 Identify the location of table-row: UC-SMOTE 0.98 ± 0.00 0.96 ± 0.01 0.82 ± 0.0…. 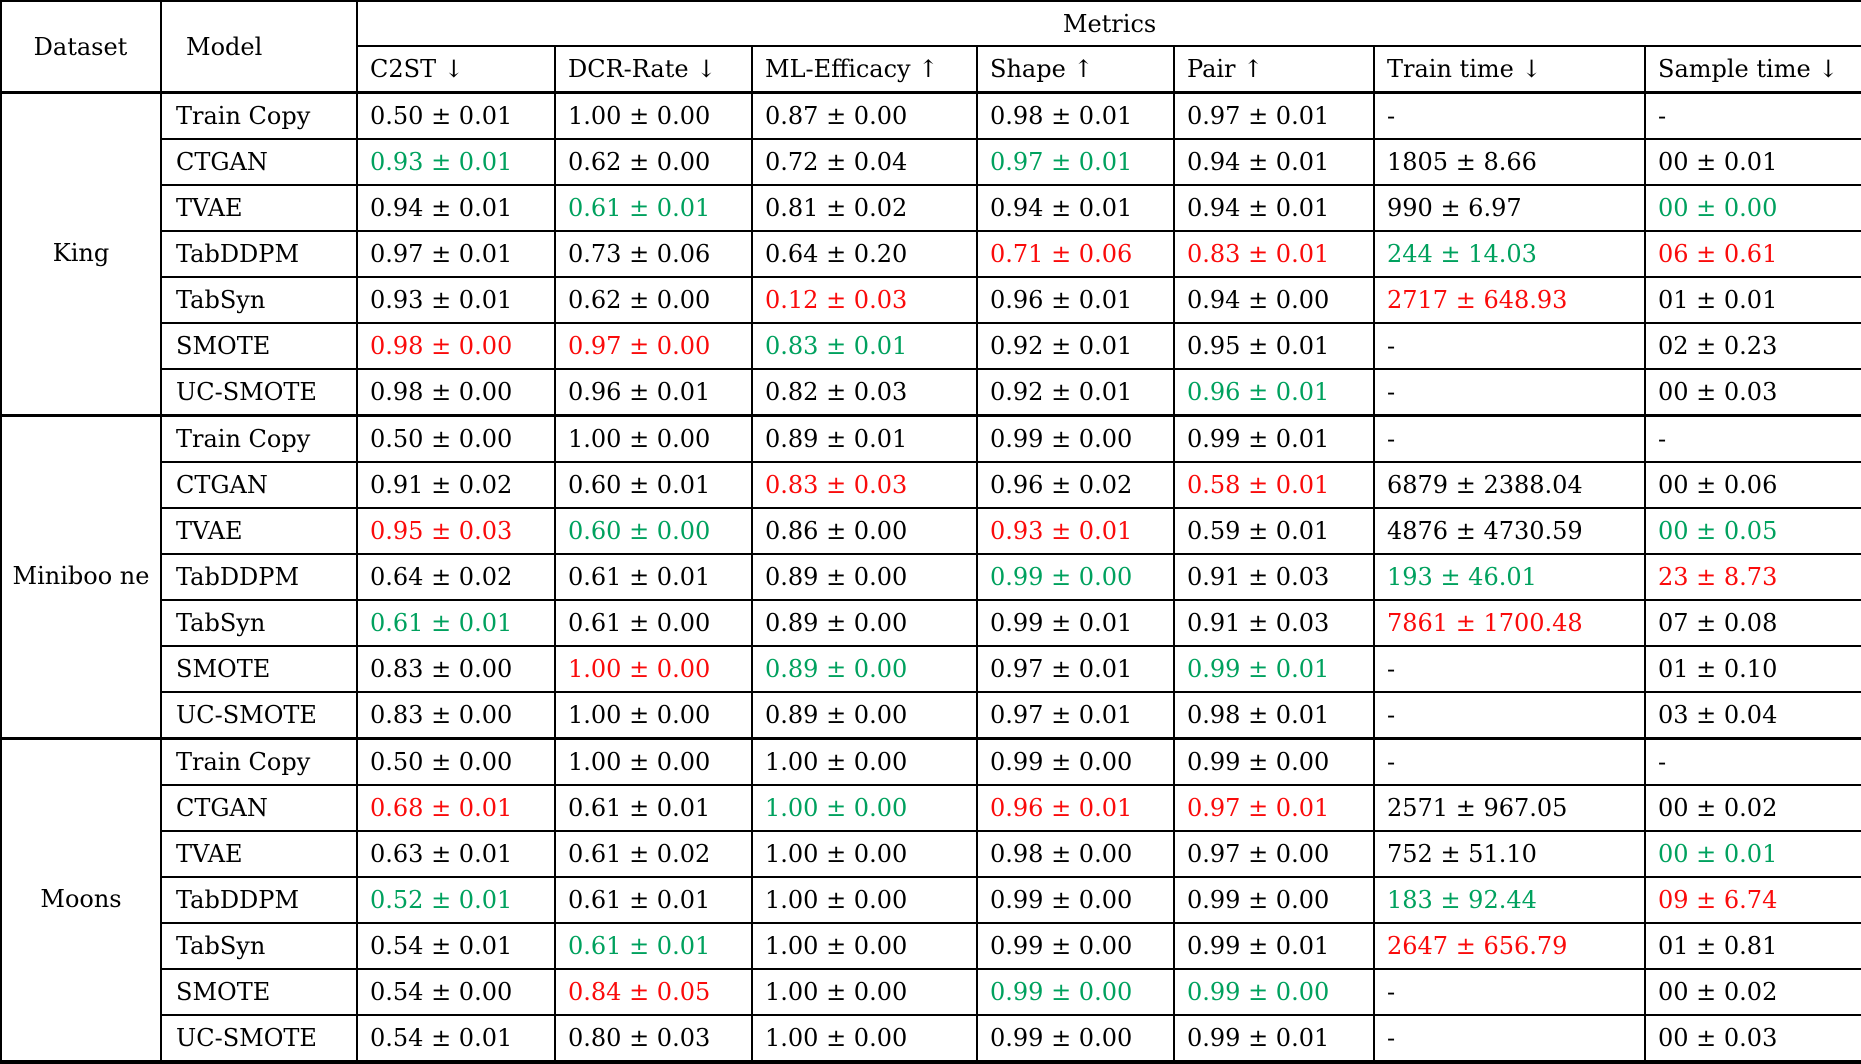
(931, 392).